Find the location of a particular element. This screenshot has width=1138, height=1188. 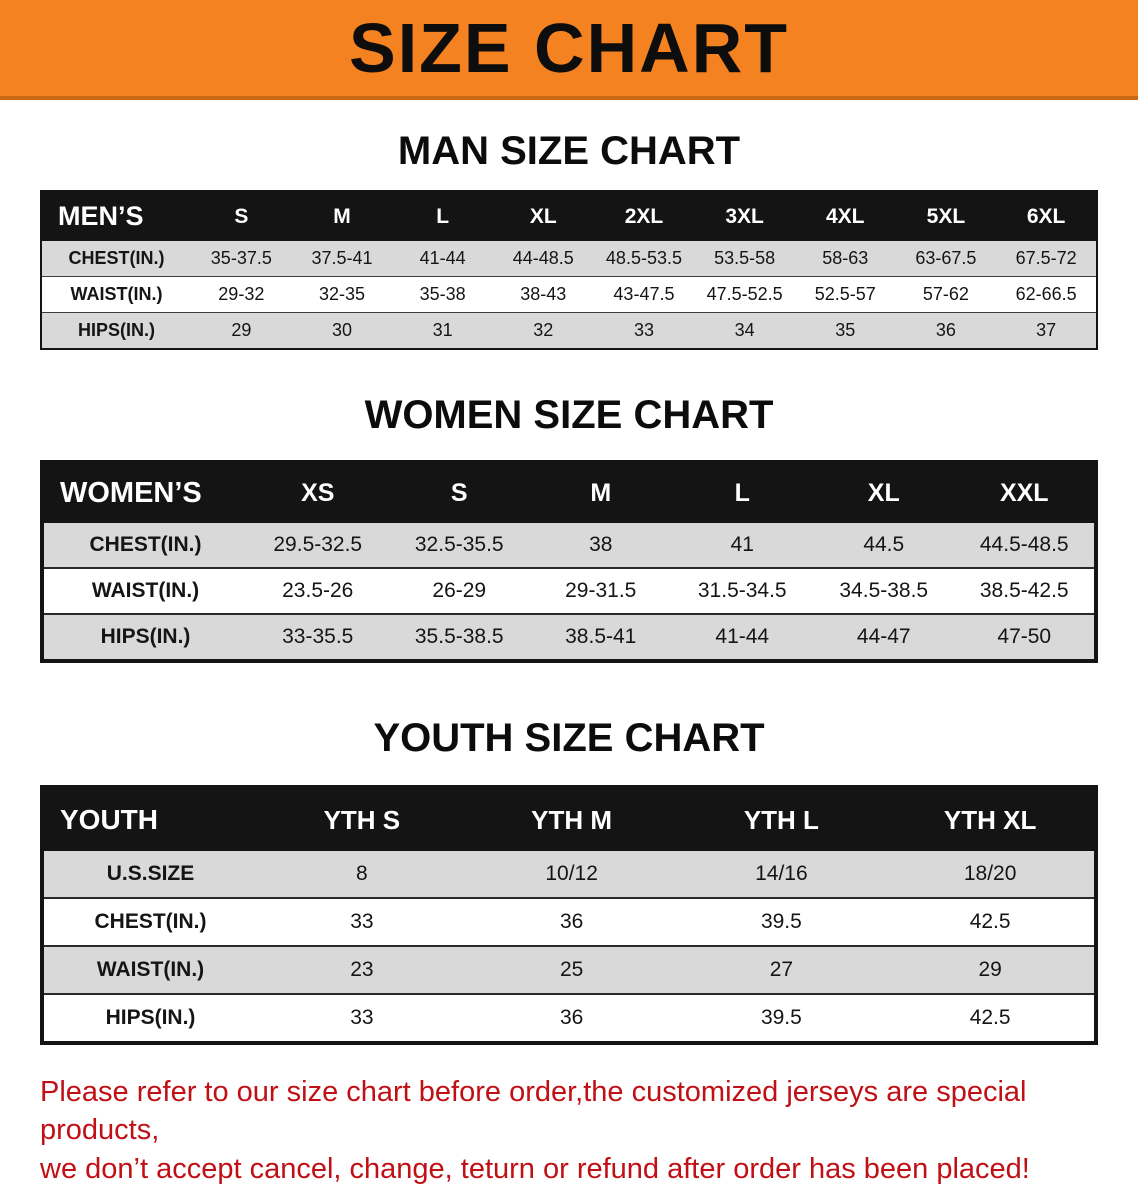

size-value-cell: 26-29 is located at coordinates (459, 590).